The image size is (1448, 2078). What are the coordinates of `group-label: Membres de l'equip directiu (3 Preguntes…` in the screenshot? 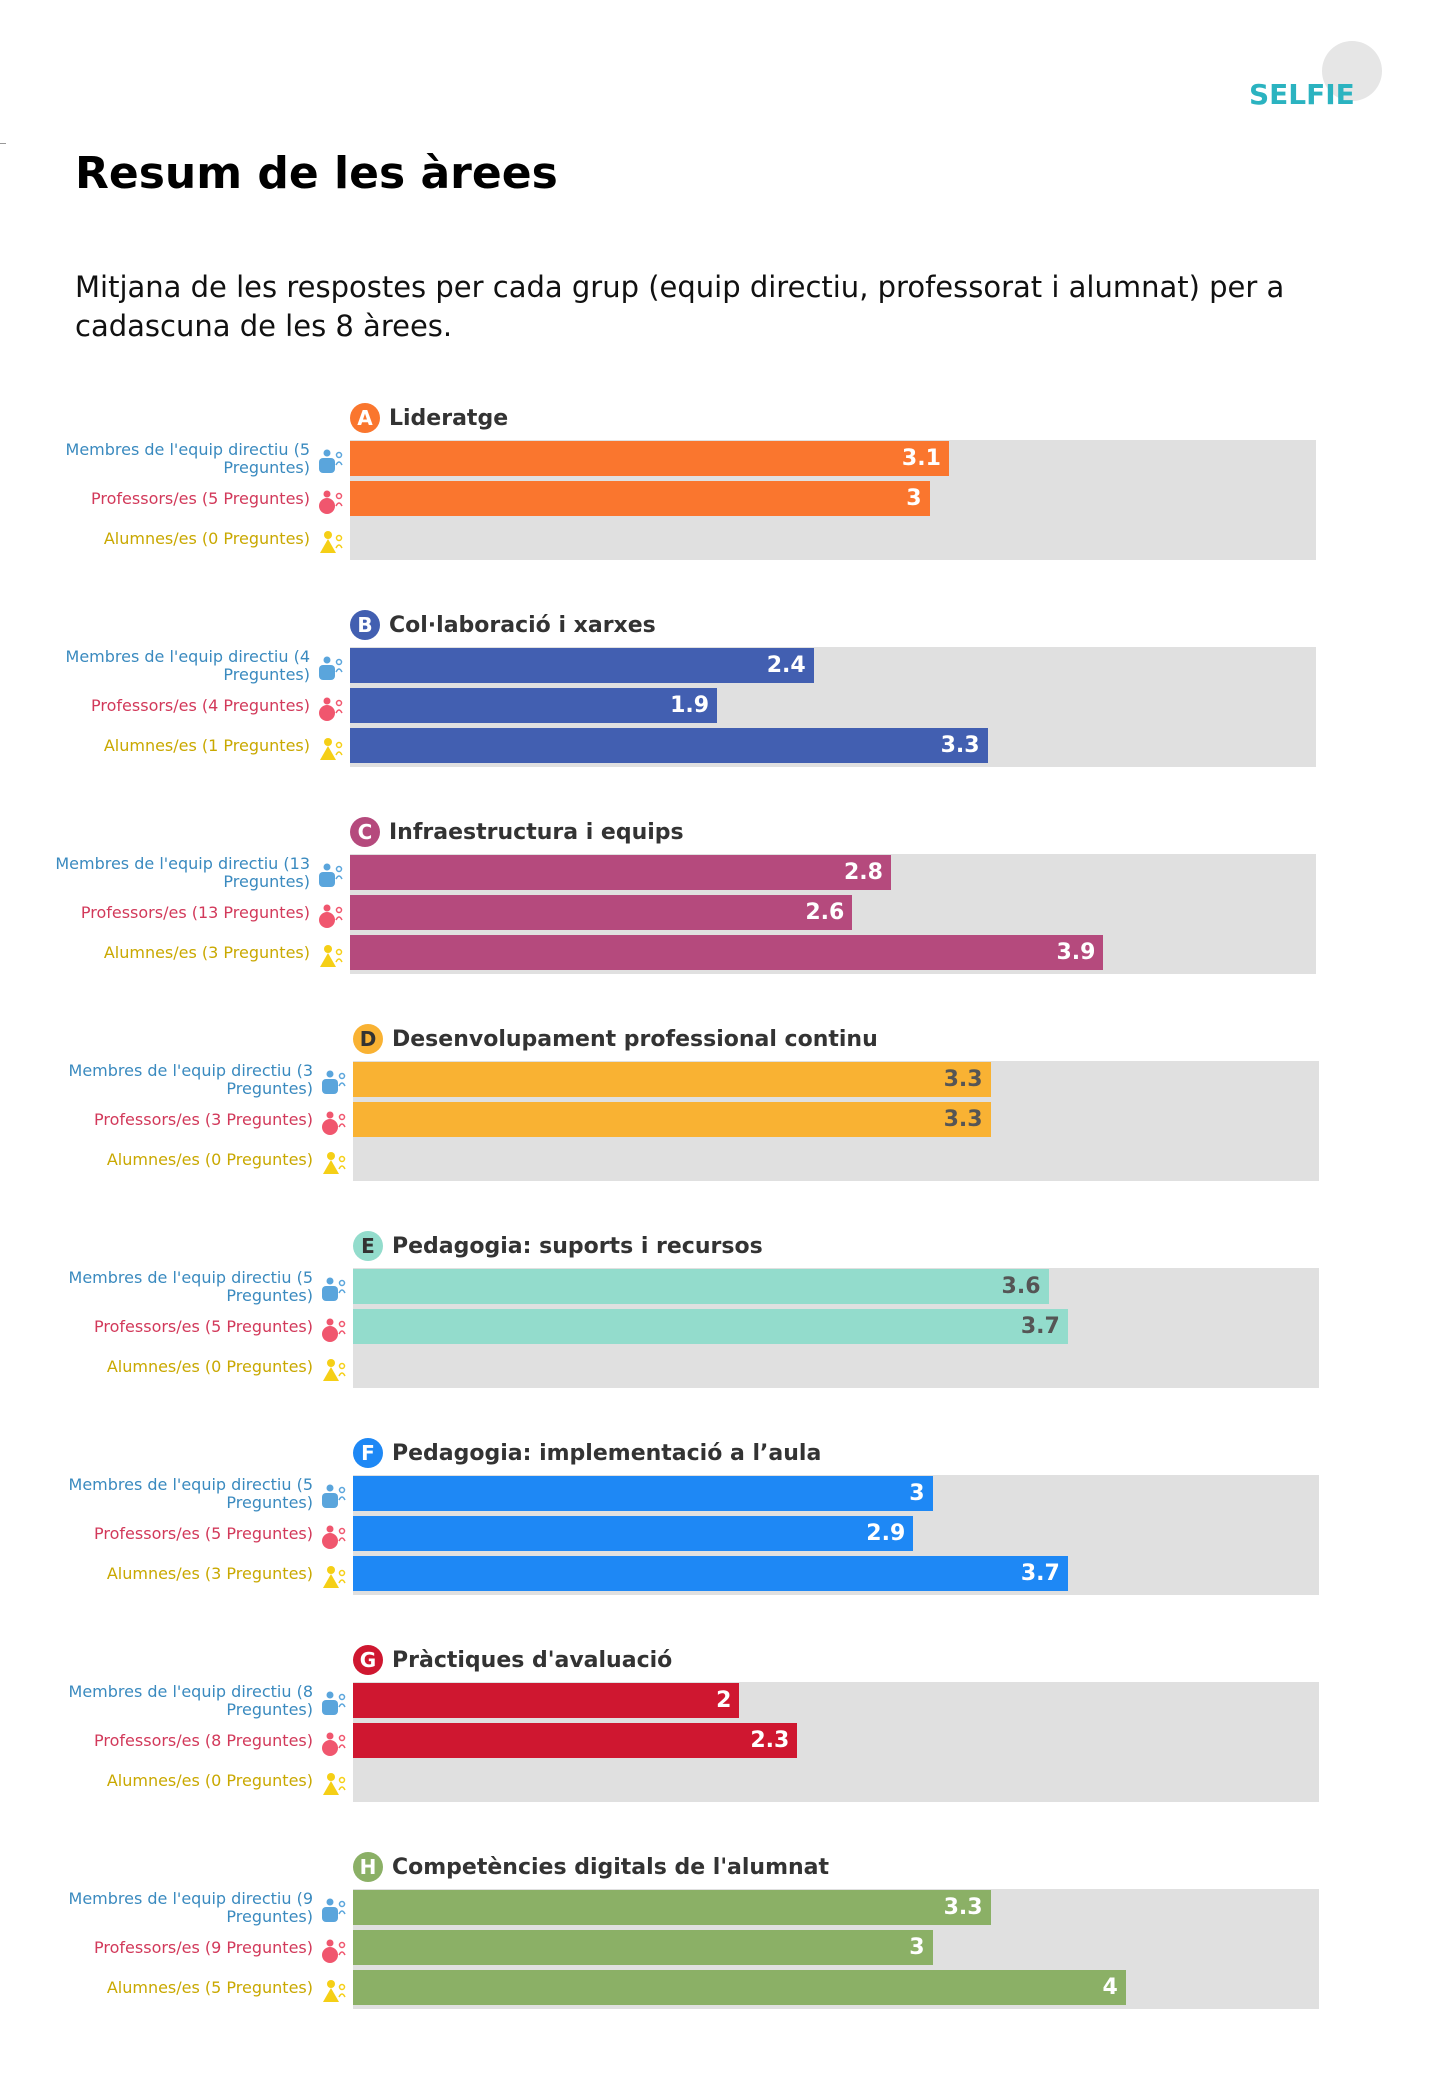 It's located at (190, 1079).